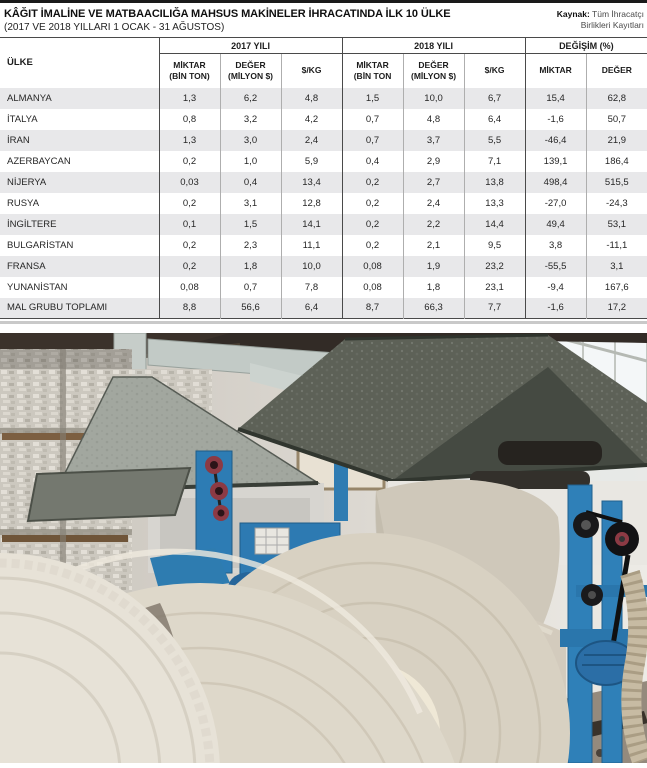 This screenshot has width=647, height=768. I want to click on value-cell: 4,2, so click(311, 119).